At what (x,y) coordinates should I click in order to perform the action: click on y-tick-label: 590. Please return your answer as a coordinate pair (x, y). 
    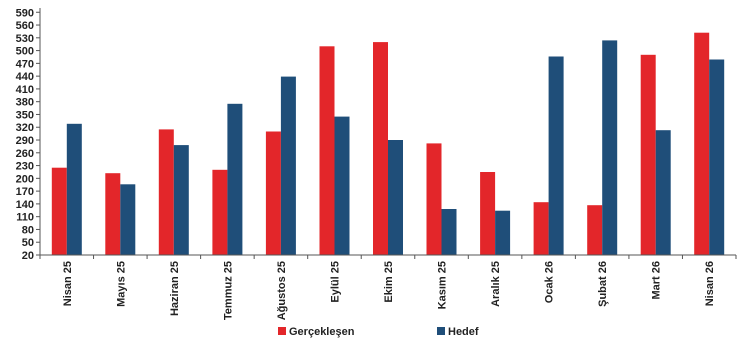
    Looking at the image, I should click on (25, 13).